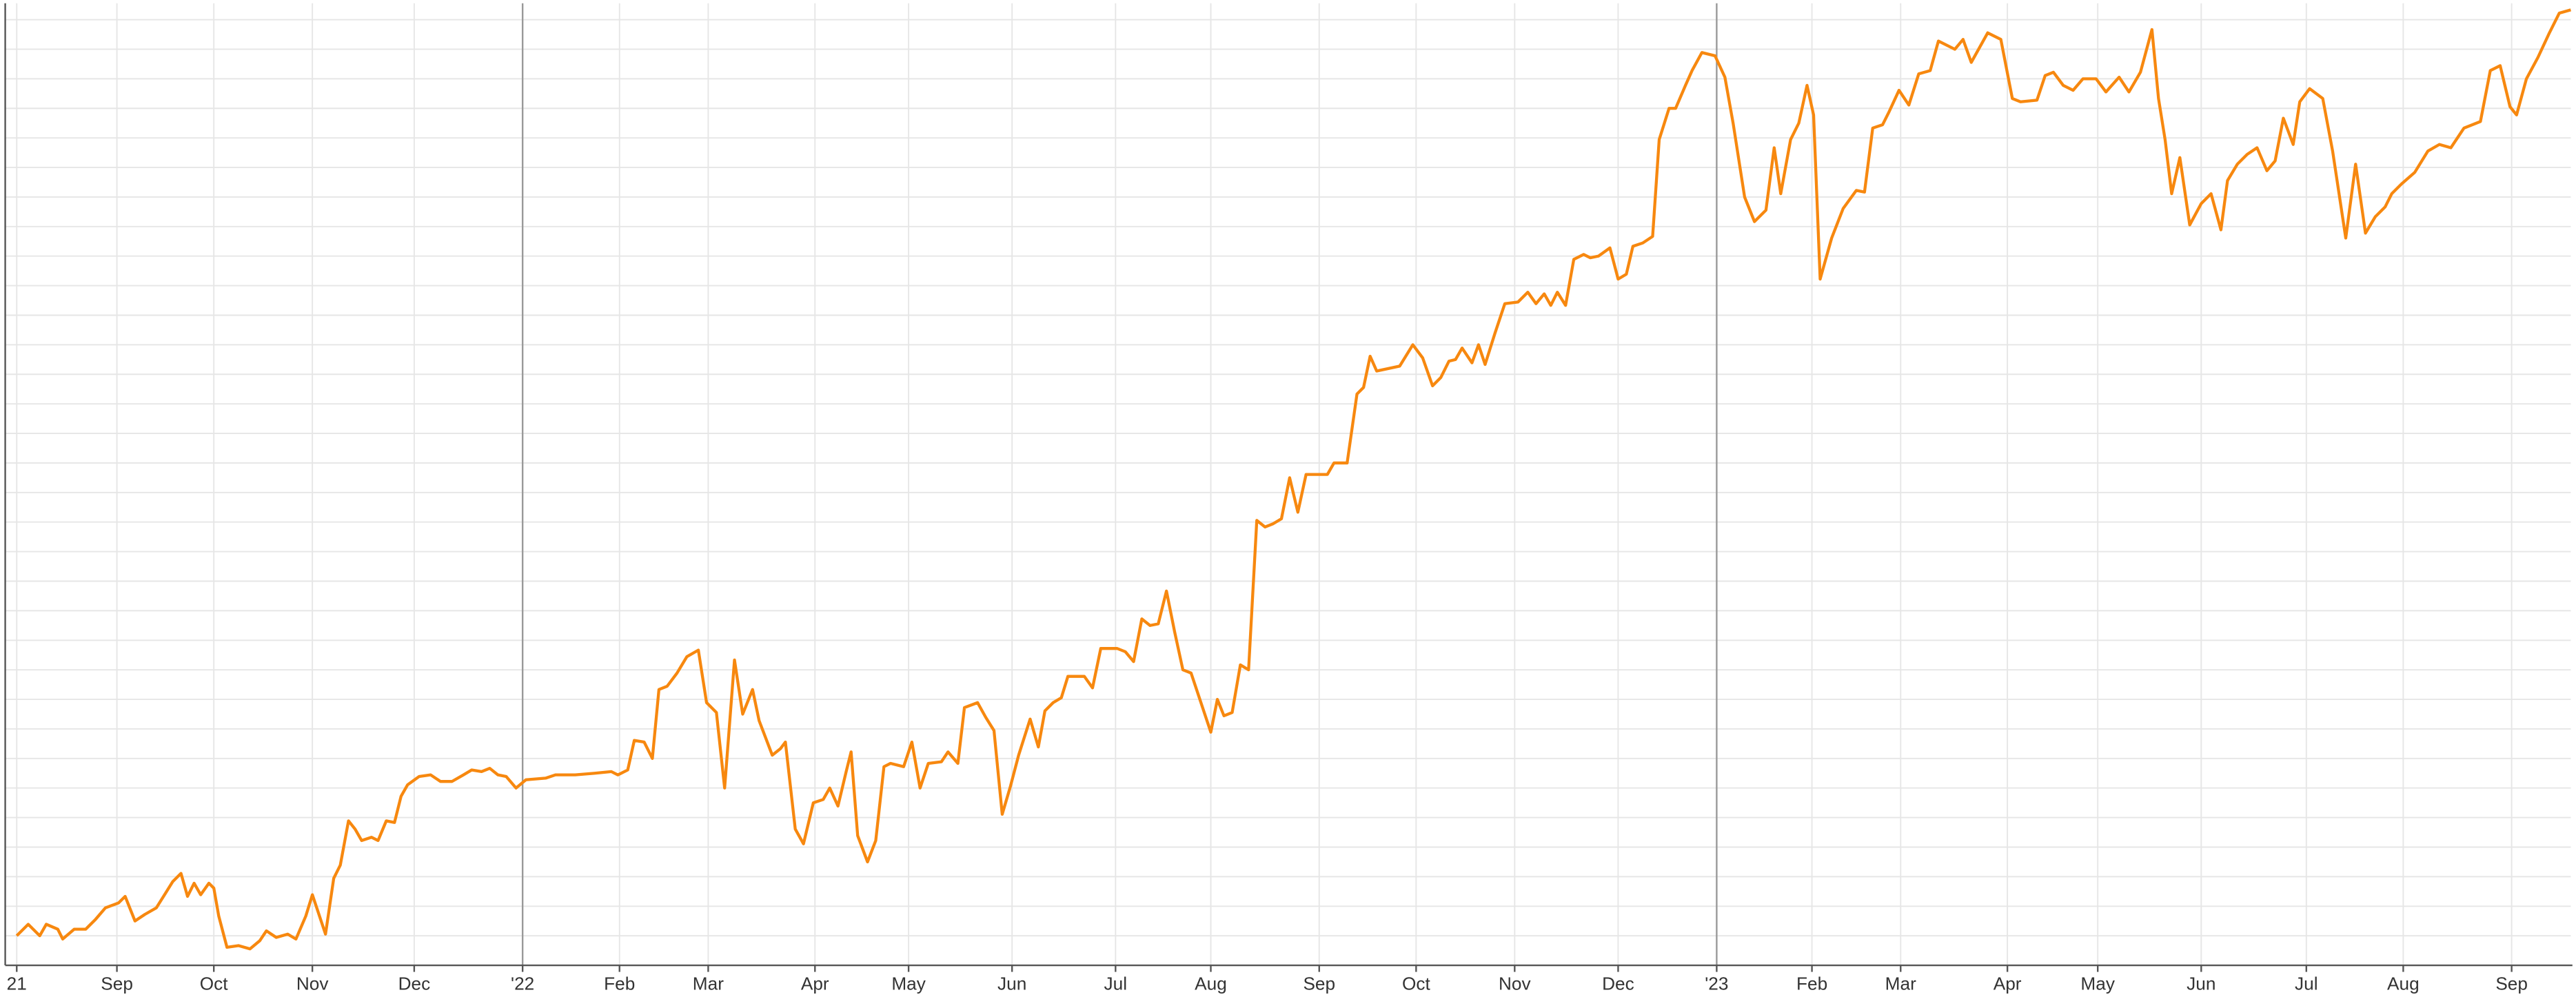  Describe the element at coordinates (17, 984) in the screenshot. I see `x-tick-label: 21` at that location.